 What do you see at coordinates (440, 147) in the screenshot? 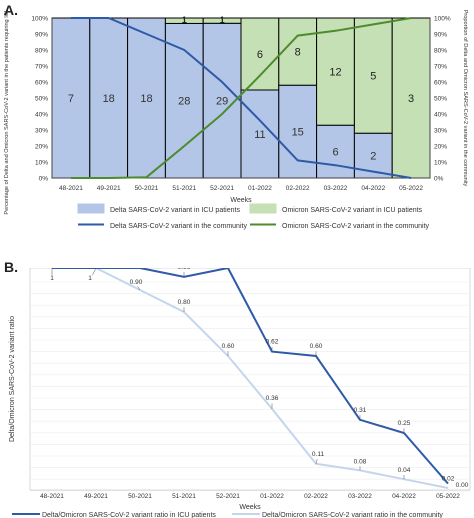
I see `y-tick-label-right: 20%` at bounding box center [440, 147].